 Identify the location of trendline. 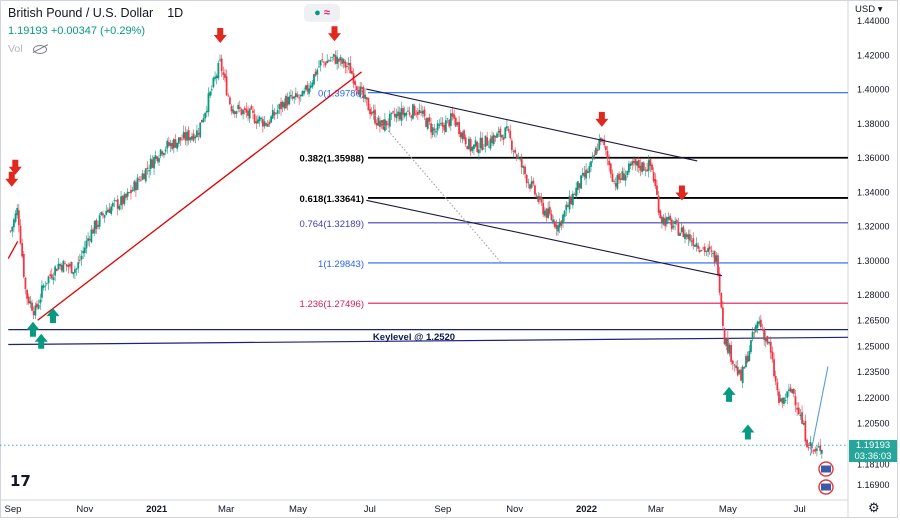
(544, 238).